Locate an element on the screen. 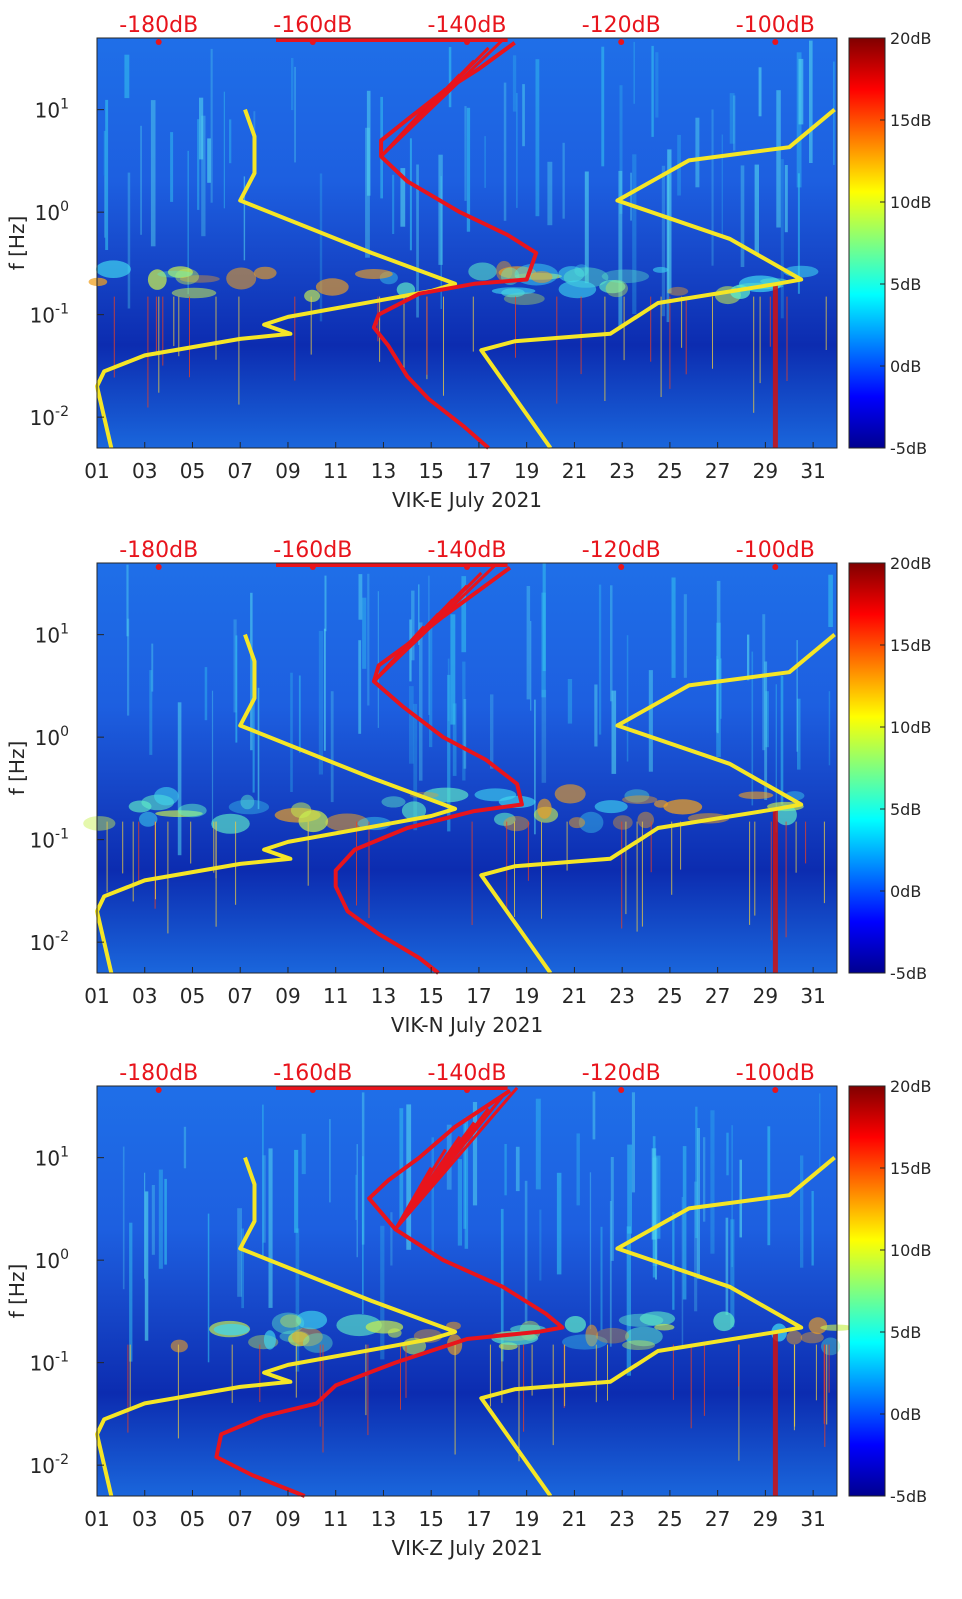 The width and height of the screenshot is (962, 1599). x-tick-label: 25 is located at coordinates (669, 471).